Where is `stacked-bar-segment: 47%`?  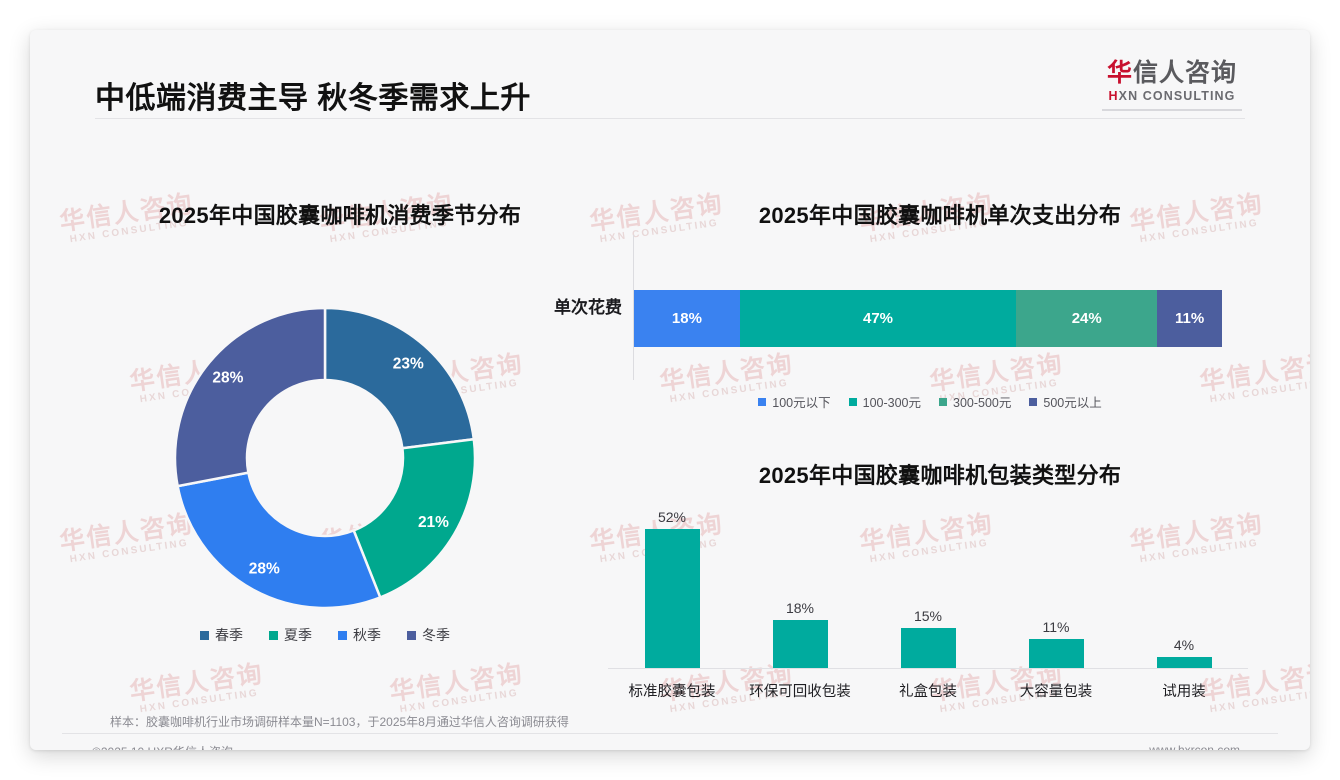
stacked-bar-segment: 47% is located at coordinates (878, 318).